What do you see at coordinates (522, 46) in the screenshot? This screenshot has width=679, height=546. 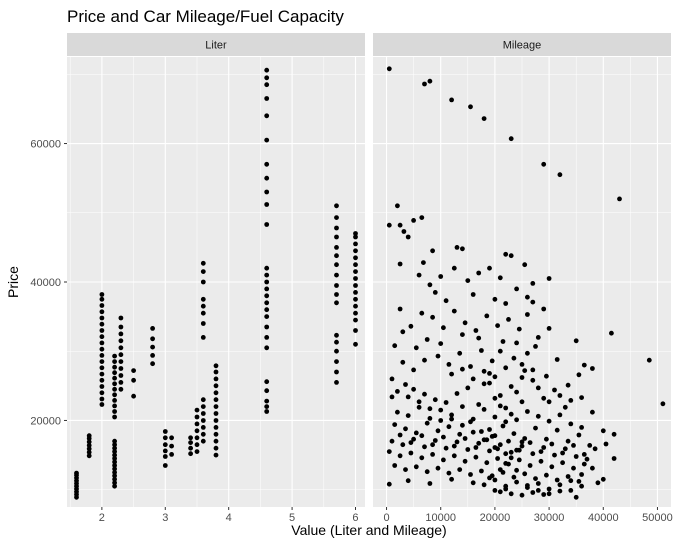 I see `strip-label-mileage: Mileage` at bounding box center [522, 46].